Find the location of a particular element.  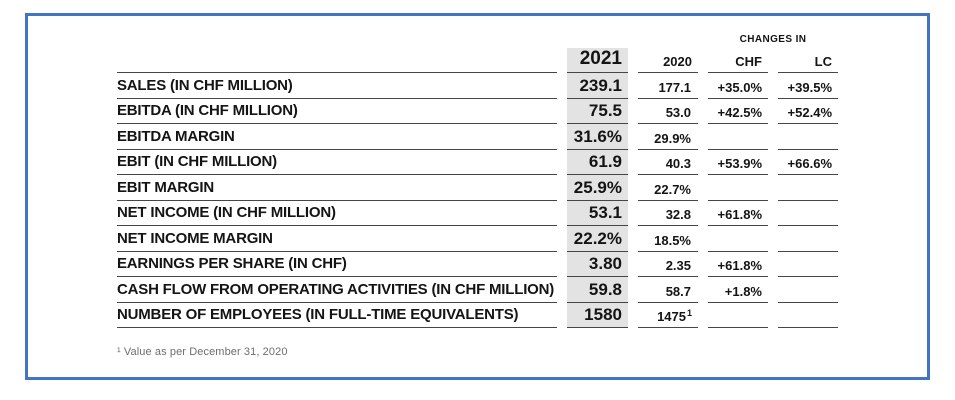

value-change-chf: +35.0% is located at coordinates (738, 86).